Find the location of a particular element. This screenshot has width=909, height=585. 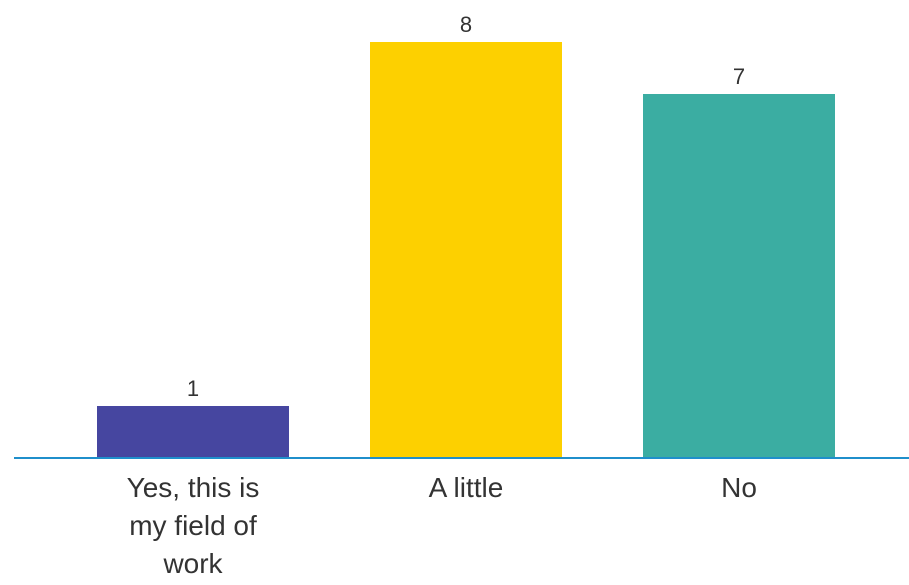

category-label-1: A little is located at coordinates (466, 487).